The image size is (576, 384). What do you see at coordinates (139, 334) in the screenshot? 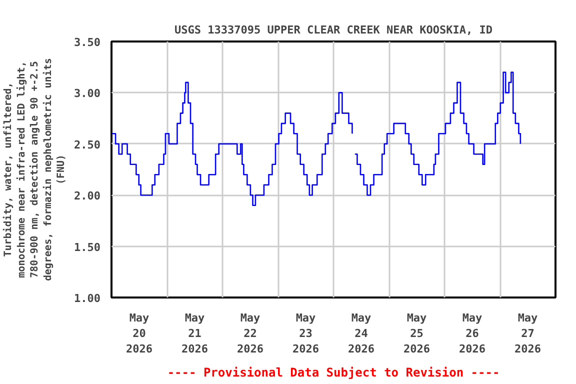
I see `x-tick-label: May 20 2026` at bounding box center [139, 334].